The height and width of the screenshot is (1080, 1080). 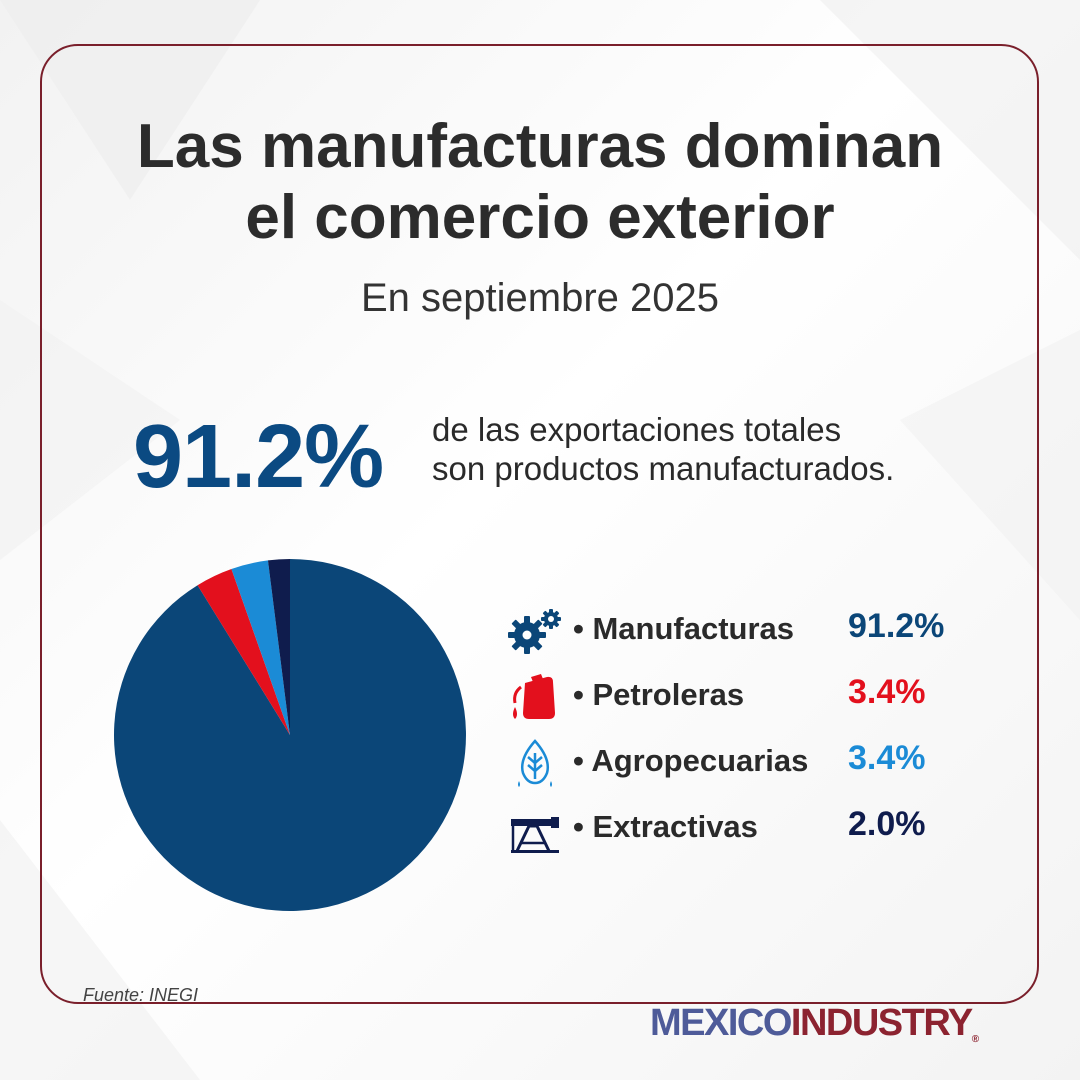 What do you see at coordinates (637, 429) in the screenshot?
I see `highlight-text-line-1: de las exportaciones totales` at bounding box center [637, 429].